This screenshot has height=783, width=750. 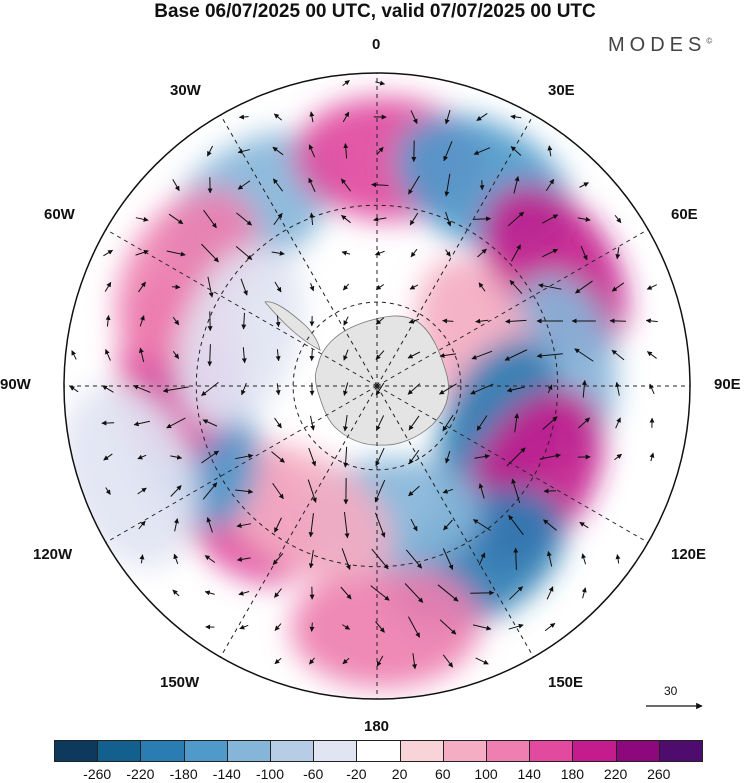 What do you see at coordinates (689, 554) in the screenshot?
I see `lon-label-120e: 120E` at bounding box center [689, 554].